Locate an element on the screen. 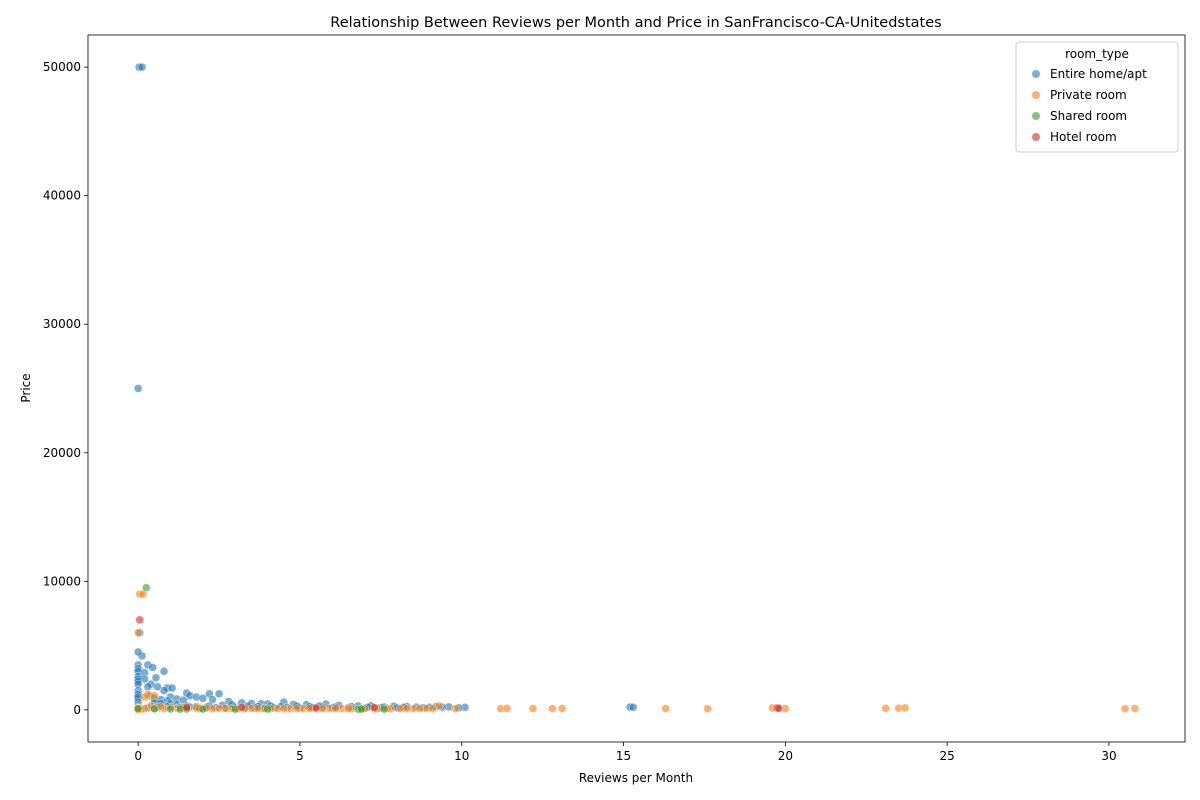 The height and width of the screenshot is (800, 1200). legend-label: Hotel room is located at coordinates (1083, 137).